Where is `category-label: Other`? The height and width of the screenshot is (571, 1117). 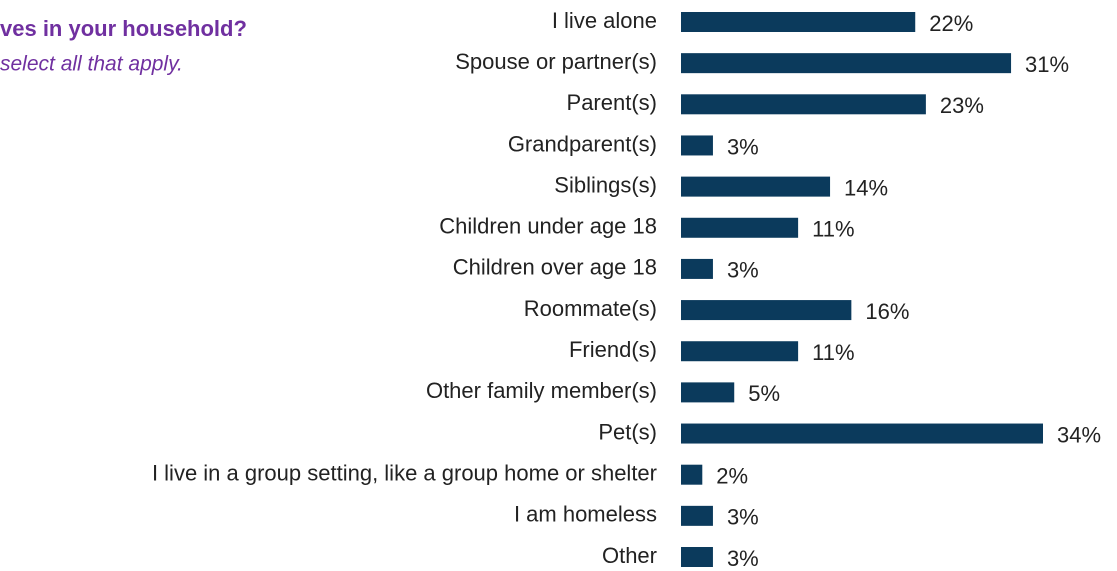
category-label: Other is located at coordinates (629, 555).